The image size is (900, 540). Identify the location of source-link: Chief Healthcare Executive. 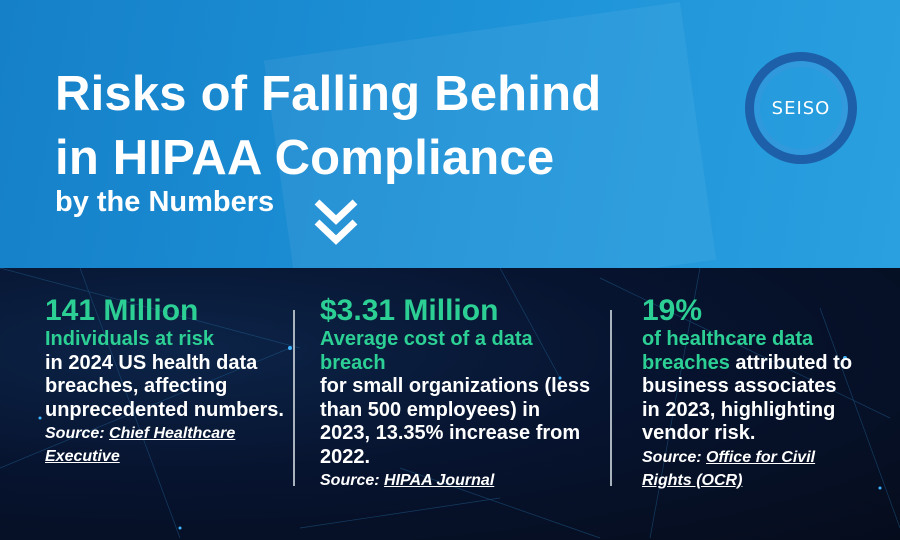
(140, 445).